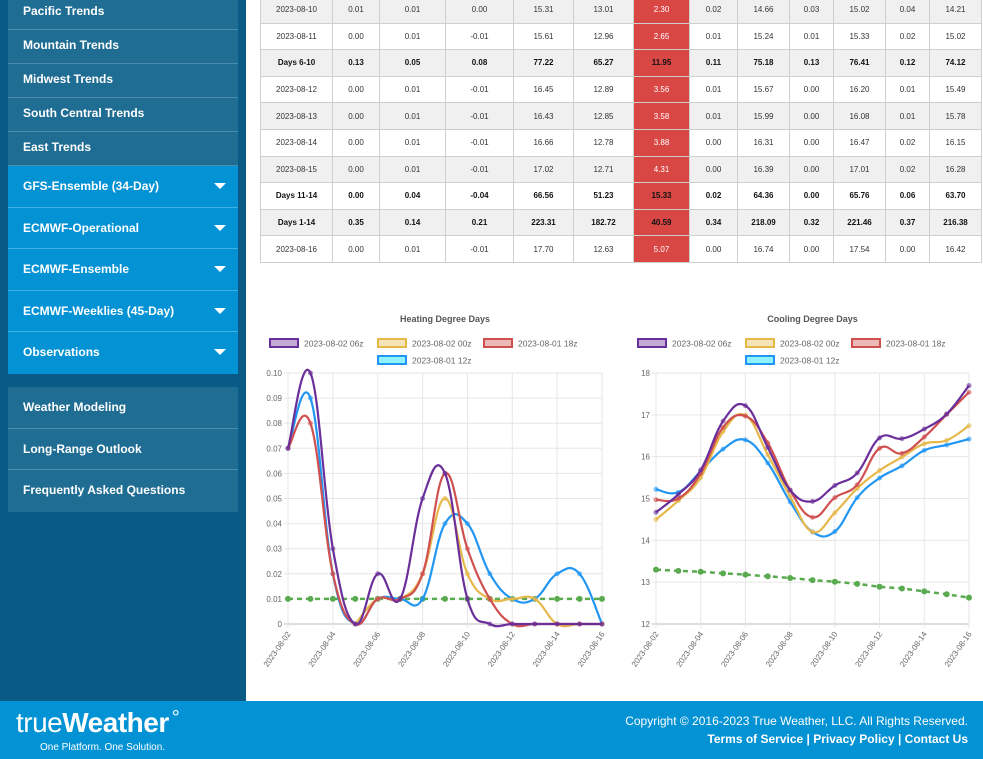  I want to click on table-cell: 16.42, so click(955, 249).